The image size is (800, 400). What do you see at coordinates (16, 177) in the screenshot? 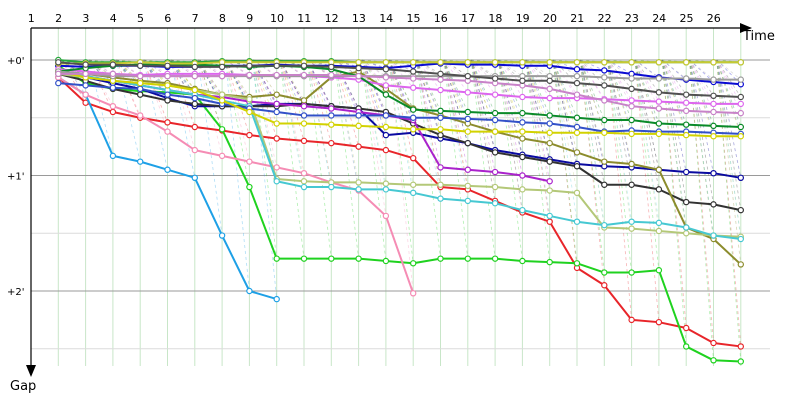
I see `gap-labels: +0' +1' +2'` at bounding box center [16, 177].